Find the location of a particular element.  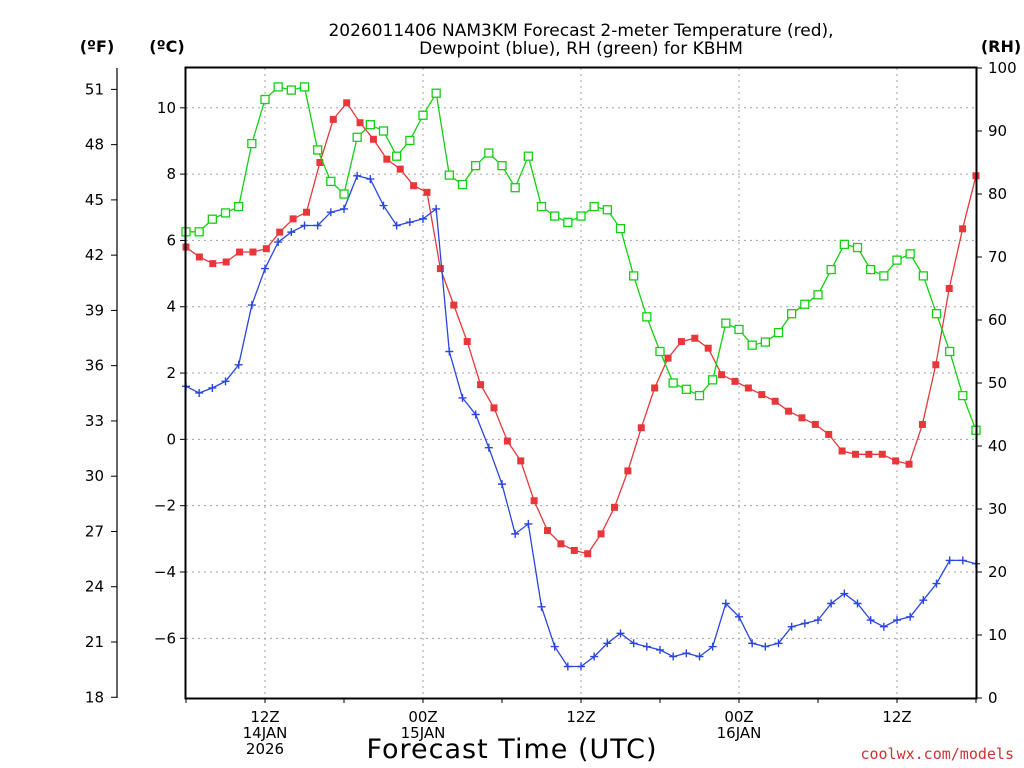

x-tick-label: 14JAN is located at coordinates (265, 733).